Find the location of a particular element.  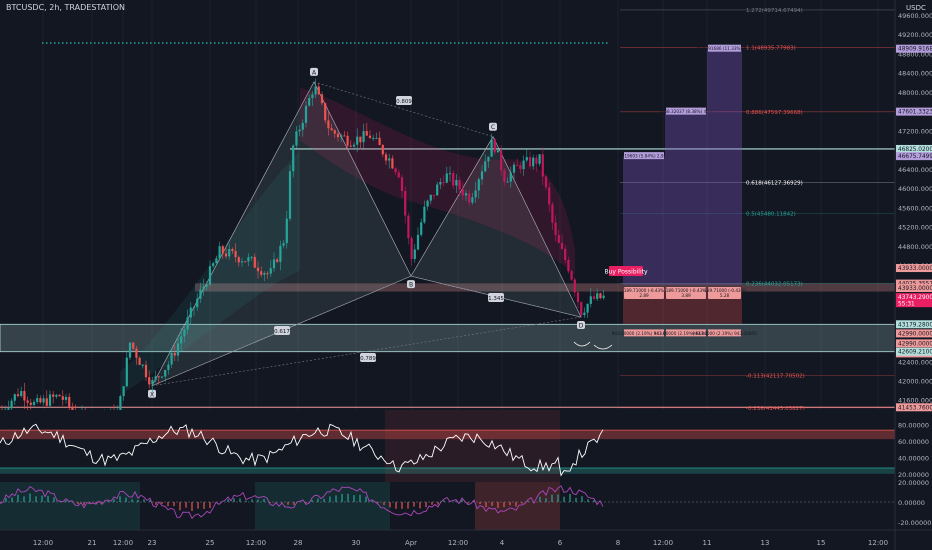

time-tick-label: 6 is located at coordinates (560, 543).